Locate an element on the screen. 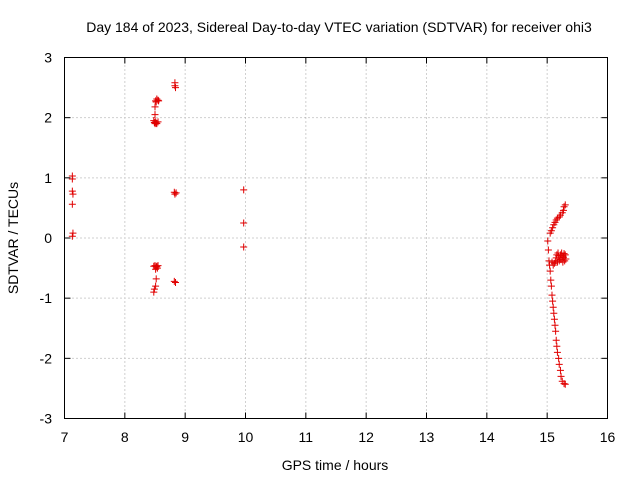 This screenshot has height=480, width=640. x-tick-label: 14 is located at coordinates (487, 437).